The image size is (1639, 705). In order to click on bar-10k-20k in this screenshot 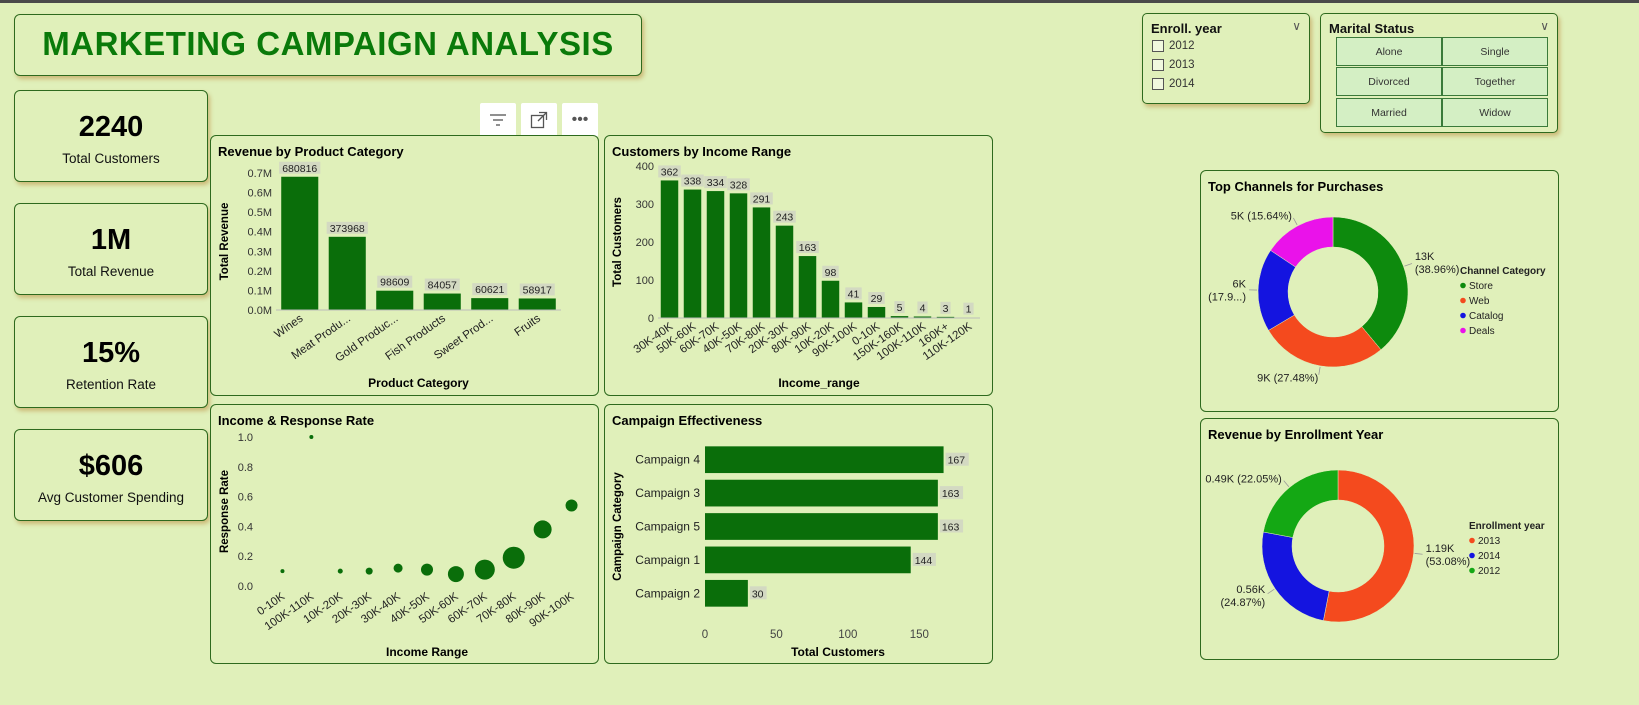, I will do `click(830, 299)`.